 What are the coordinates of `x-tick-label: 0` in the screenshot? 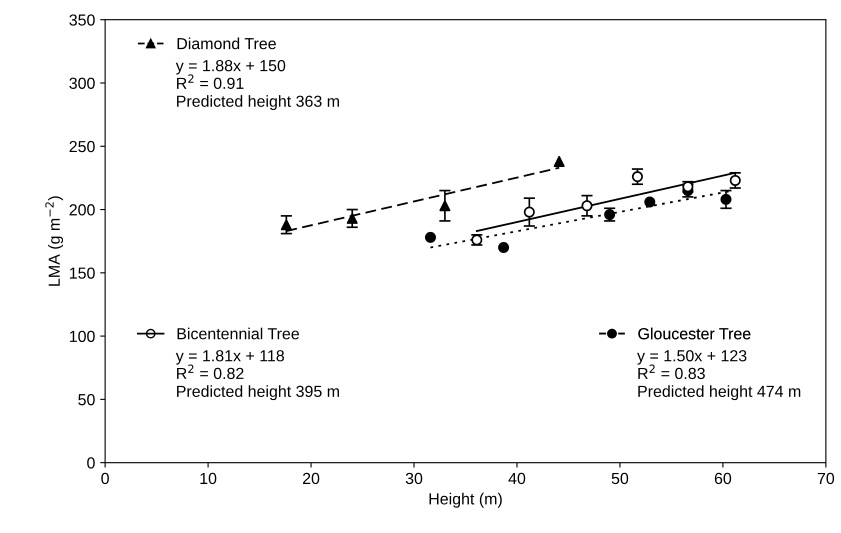 It's located at (105, 478).